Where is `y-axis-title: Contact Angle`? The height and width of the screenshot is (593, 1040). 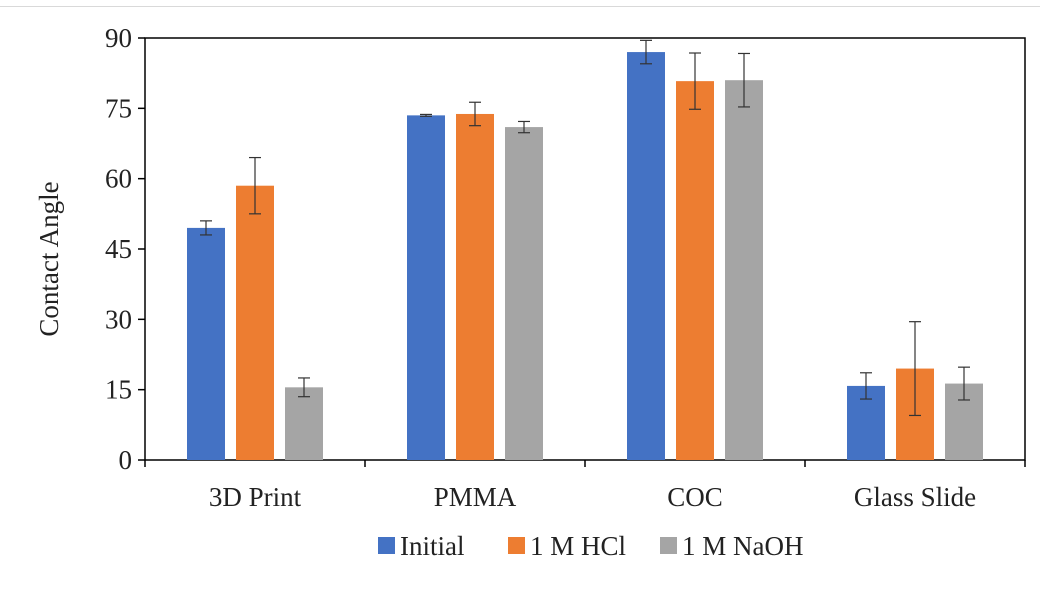 y-axis-title: Contact Angle is located at coordinates (49, 258).